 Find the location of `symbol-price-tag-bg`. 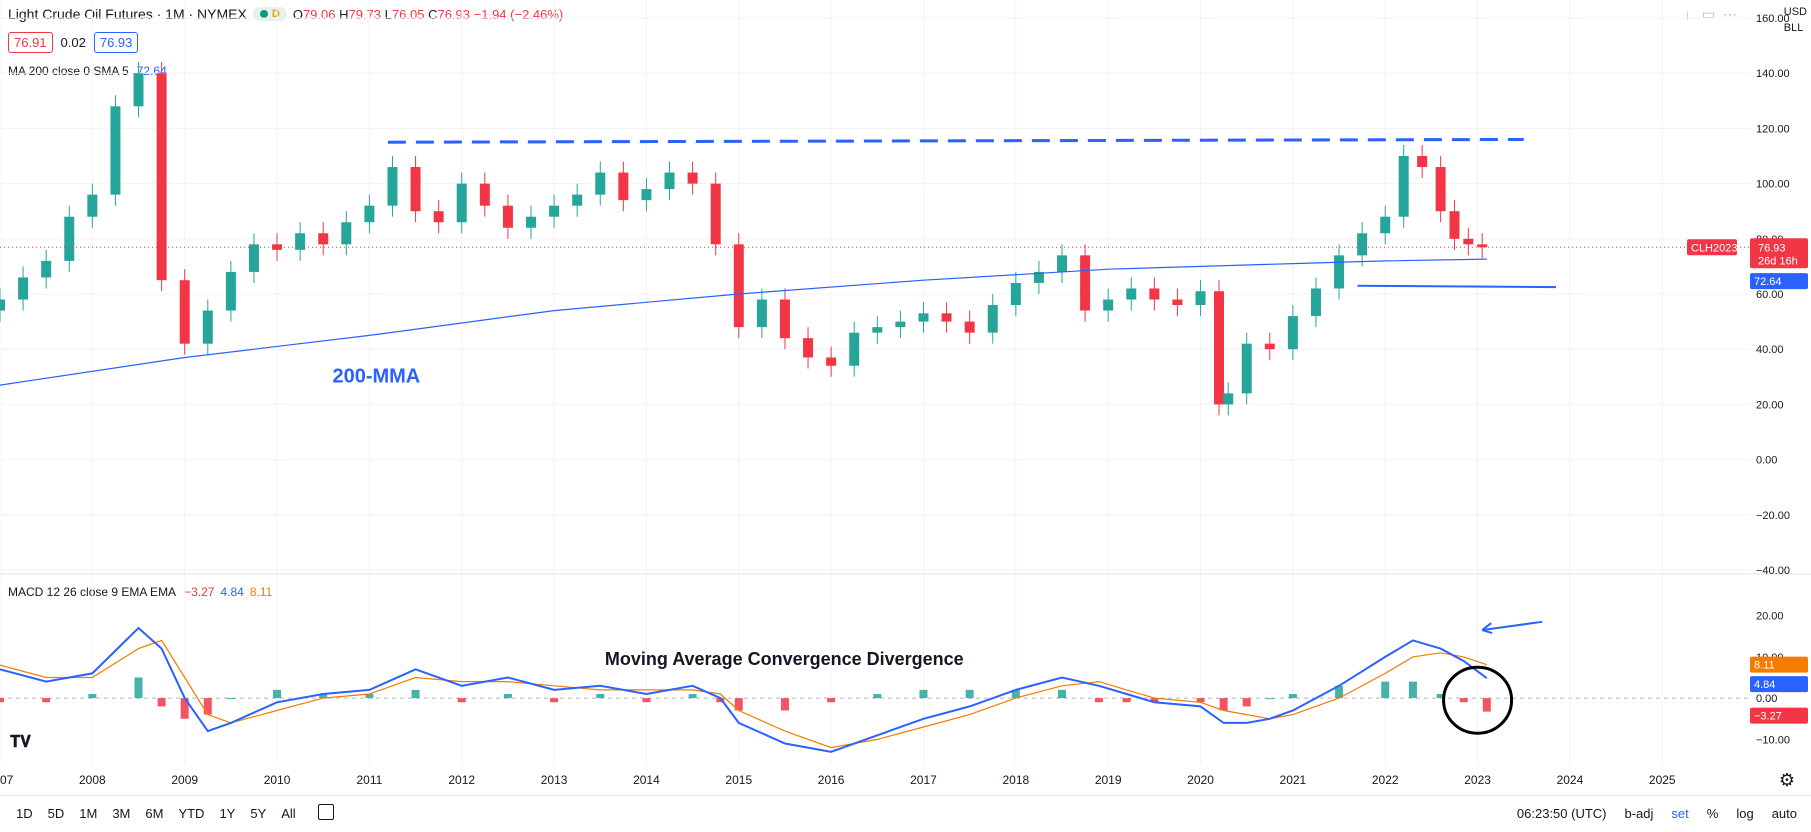

symbol-price-tag-bg is located at coordinates (1712, 247).